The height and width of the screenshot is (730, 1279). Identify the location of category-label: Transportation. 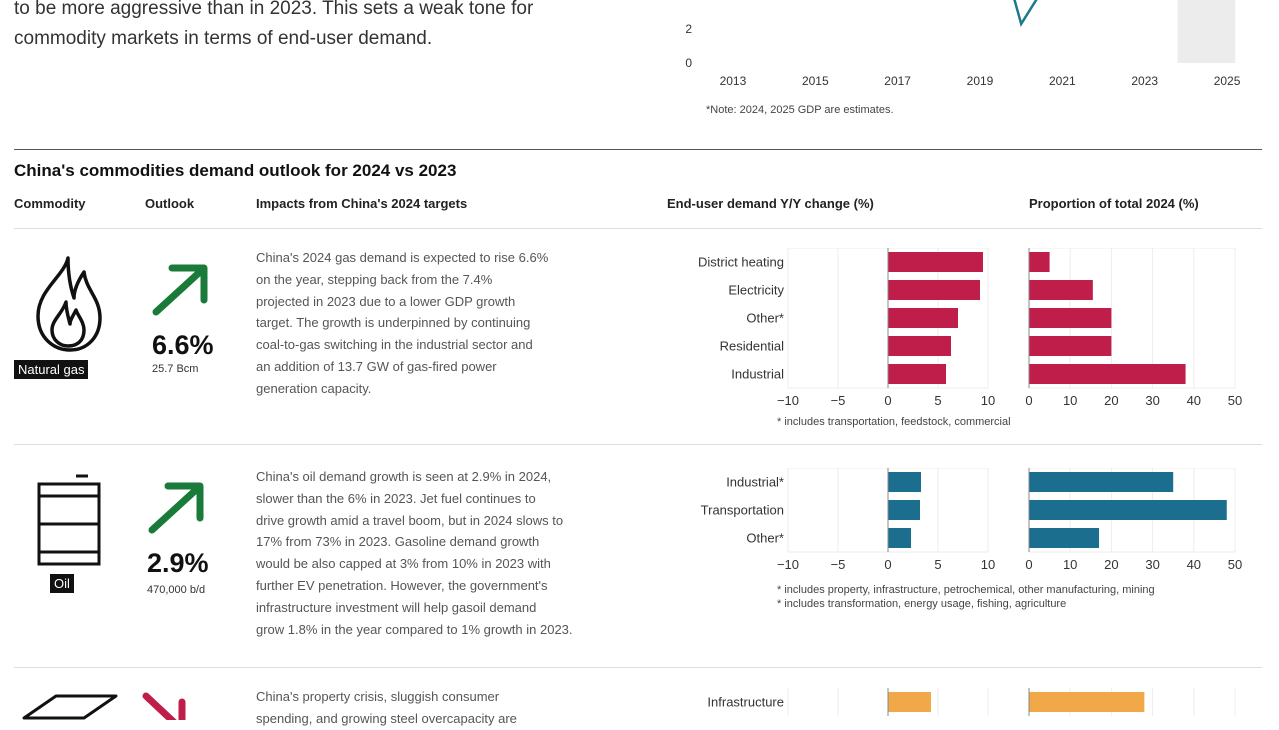
(742, 510).